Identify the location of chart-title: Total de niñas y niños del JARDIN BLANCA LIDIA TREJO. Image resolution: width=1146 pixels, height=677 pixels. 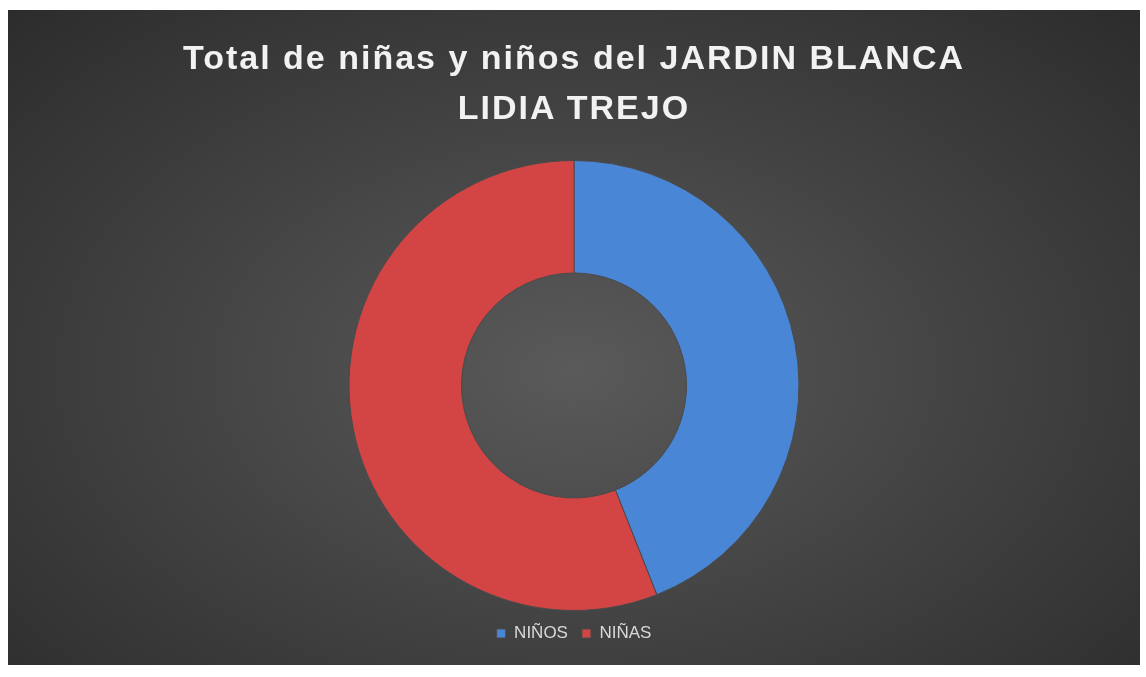
(574, 82).